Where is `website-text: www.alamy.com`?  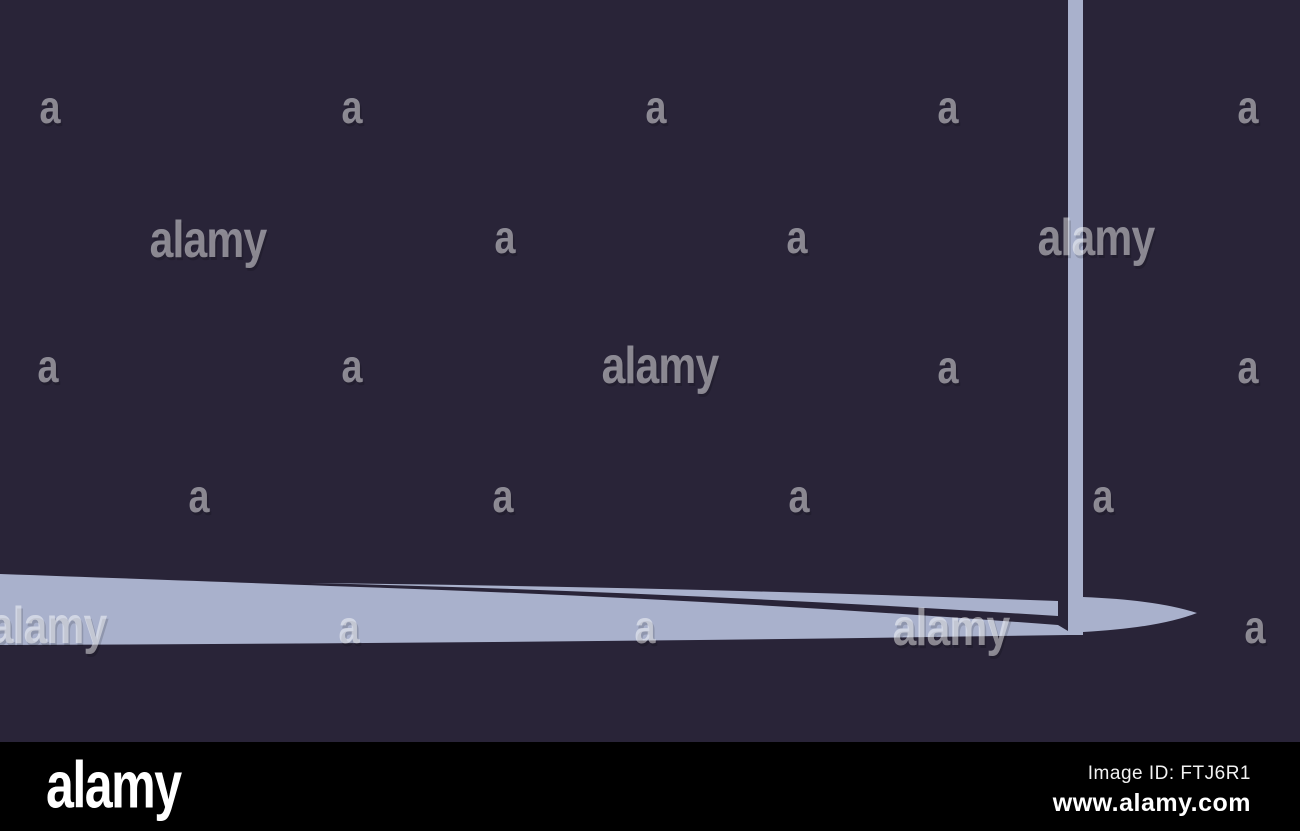
website-text: www.alamy.com is located at coordinates (1151, 803).